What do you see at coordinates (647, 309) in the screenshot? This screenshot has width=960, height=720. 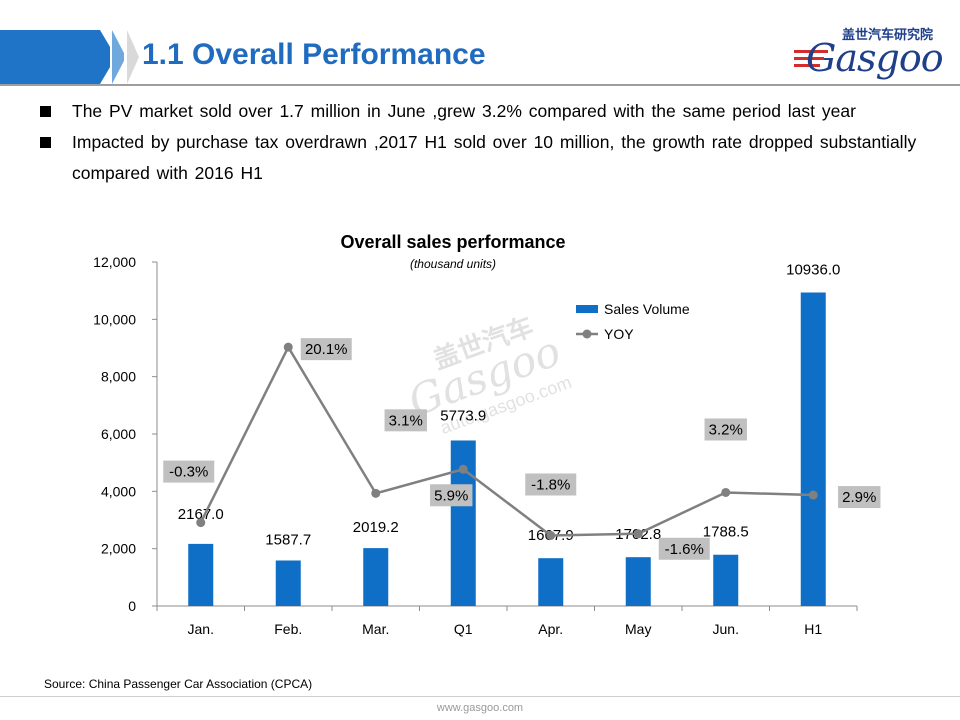 I see `legend-label-sales: Sales Volume` at bounding box center [647, 309].